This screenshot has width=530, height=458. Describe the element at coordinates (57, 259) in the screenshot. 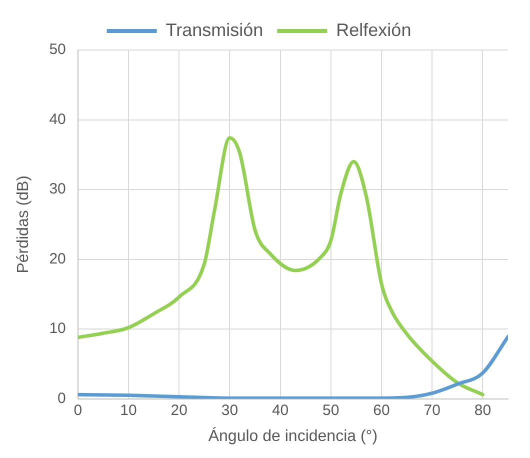

I see `y-tick-label: 20` at that location.